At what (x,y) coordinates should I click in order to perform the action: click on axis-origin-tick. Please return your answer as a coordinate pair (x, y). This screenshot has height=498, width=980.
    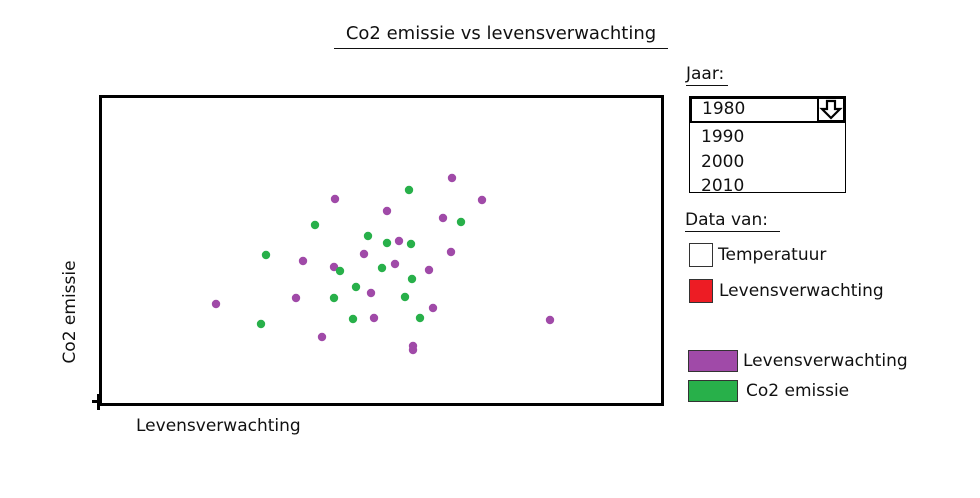
    Looking at the image, I should click on (97, 401).